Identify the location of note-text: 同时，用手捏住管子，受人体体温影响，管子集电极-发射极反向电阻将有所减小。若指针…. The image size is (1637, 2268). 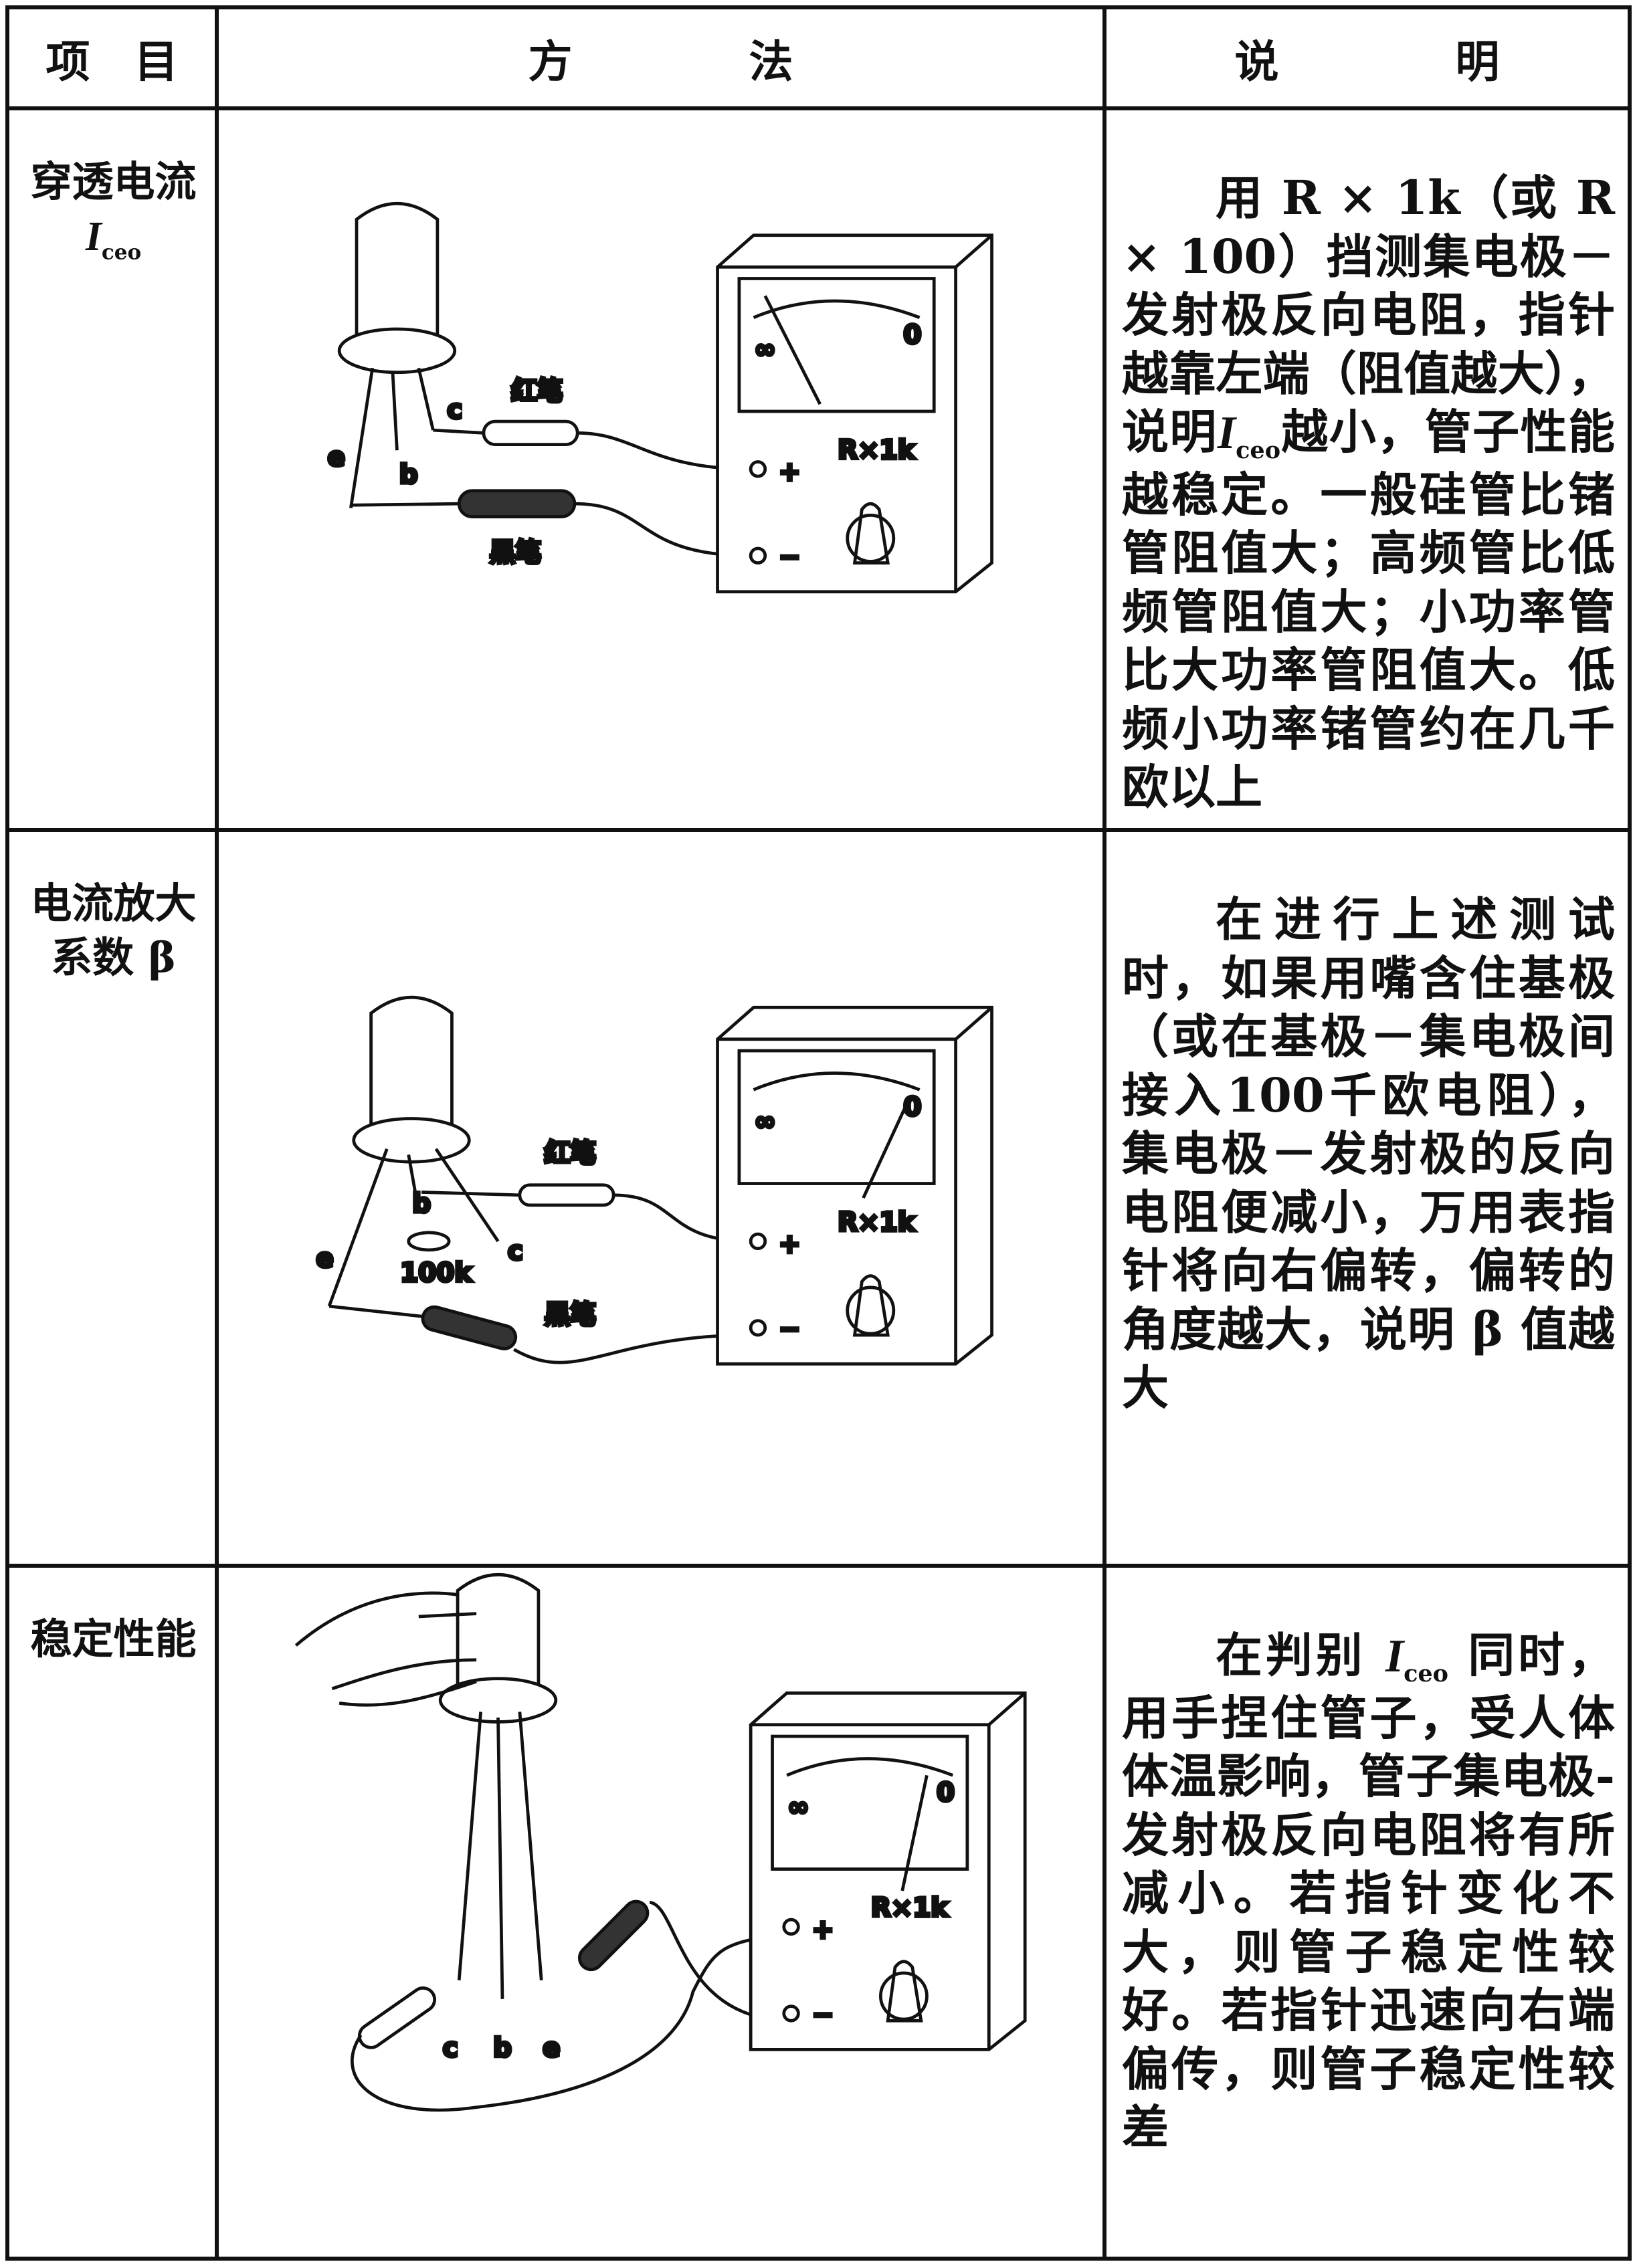
(1368, 1892).